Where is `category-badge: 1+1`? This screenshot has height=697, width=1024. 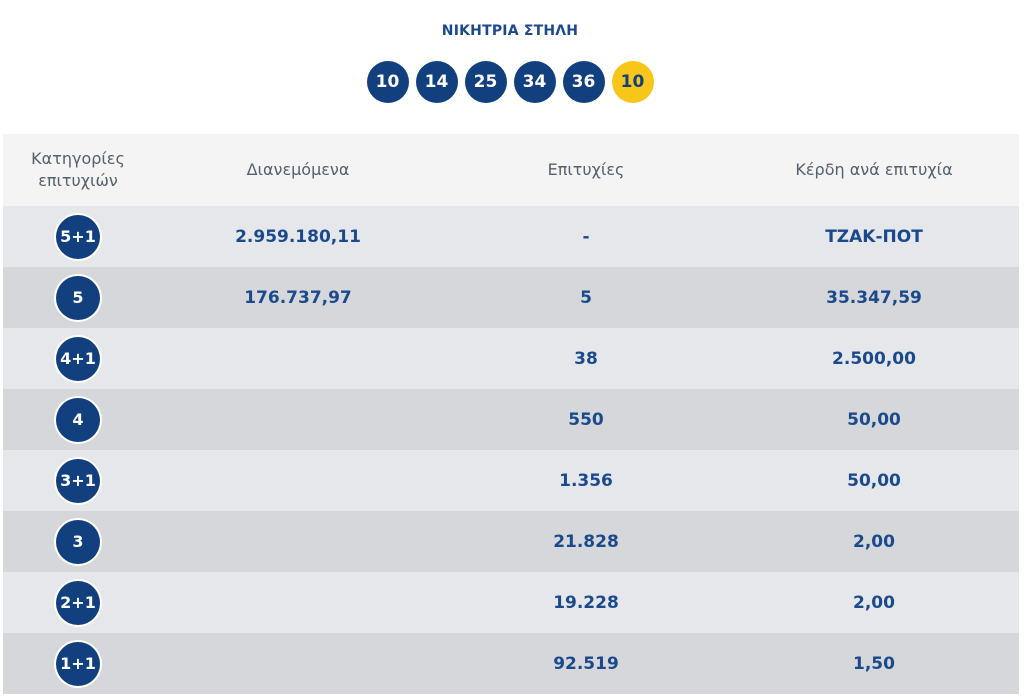 category-badge: 1+1 is located at coordinates (78, 663).